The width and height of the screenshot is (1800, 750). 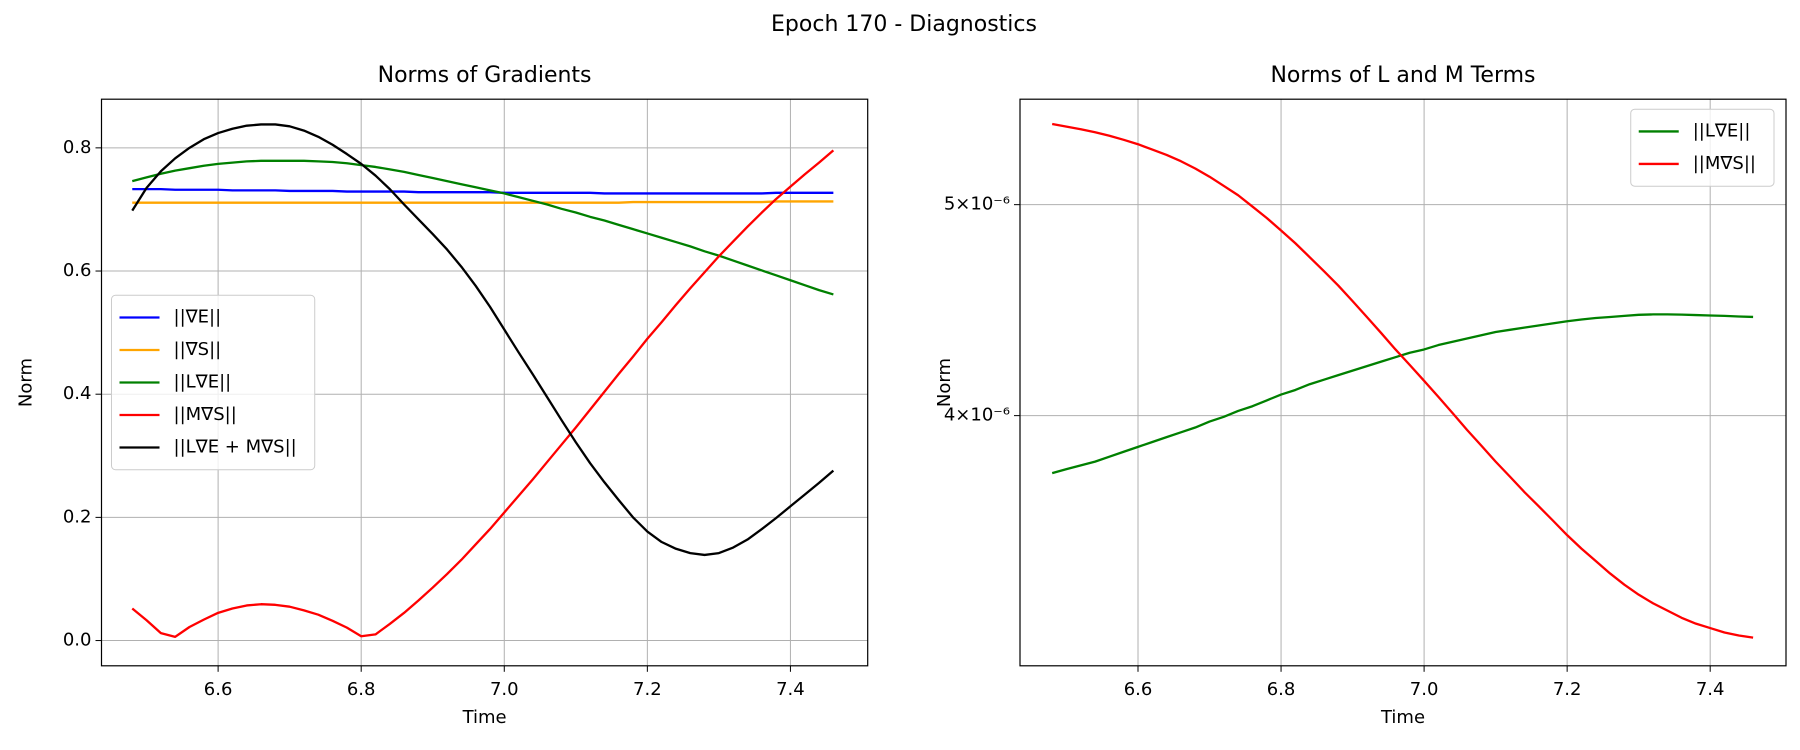 I want to click on y-tick-label: 0.0, so click(x=77, y=640).